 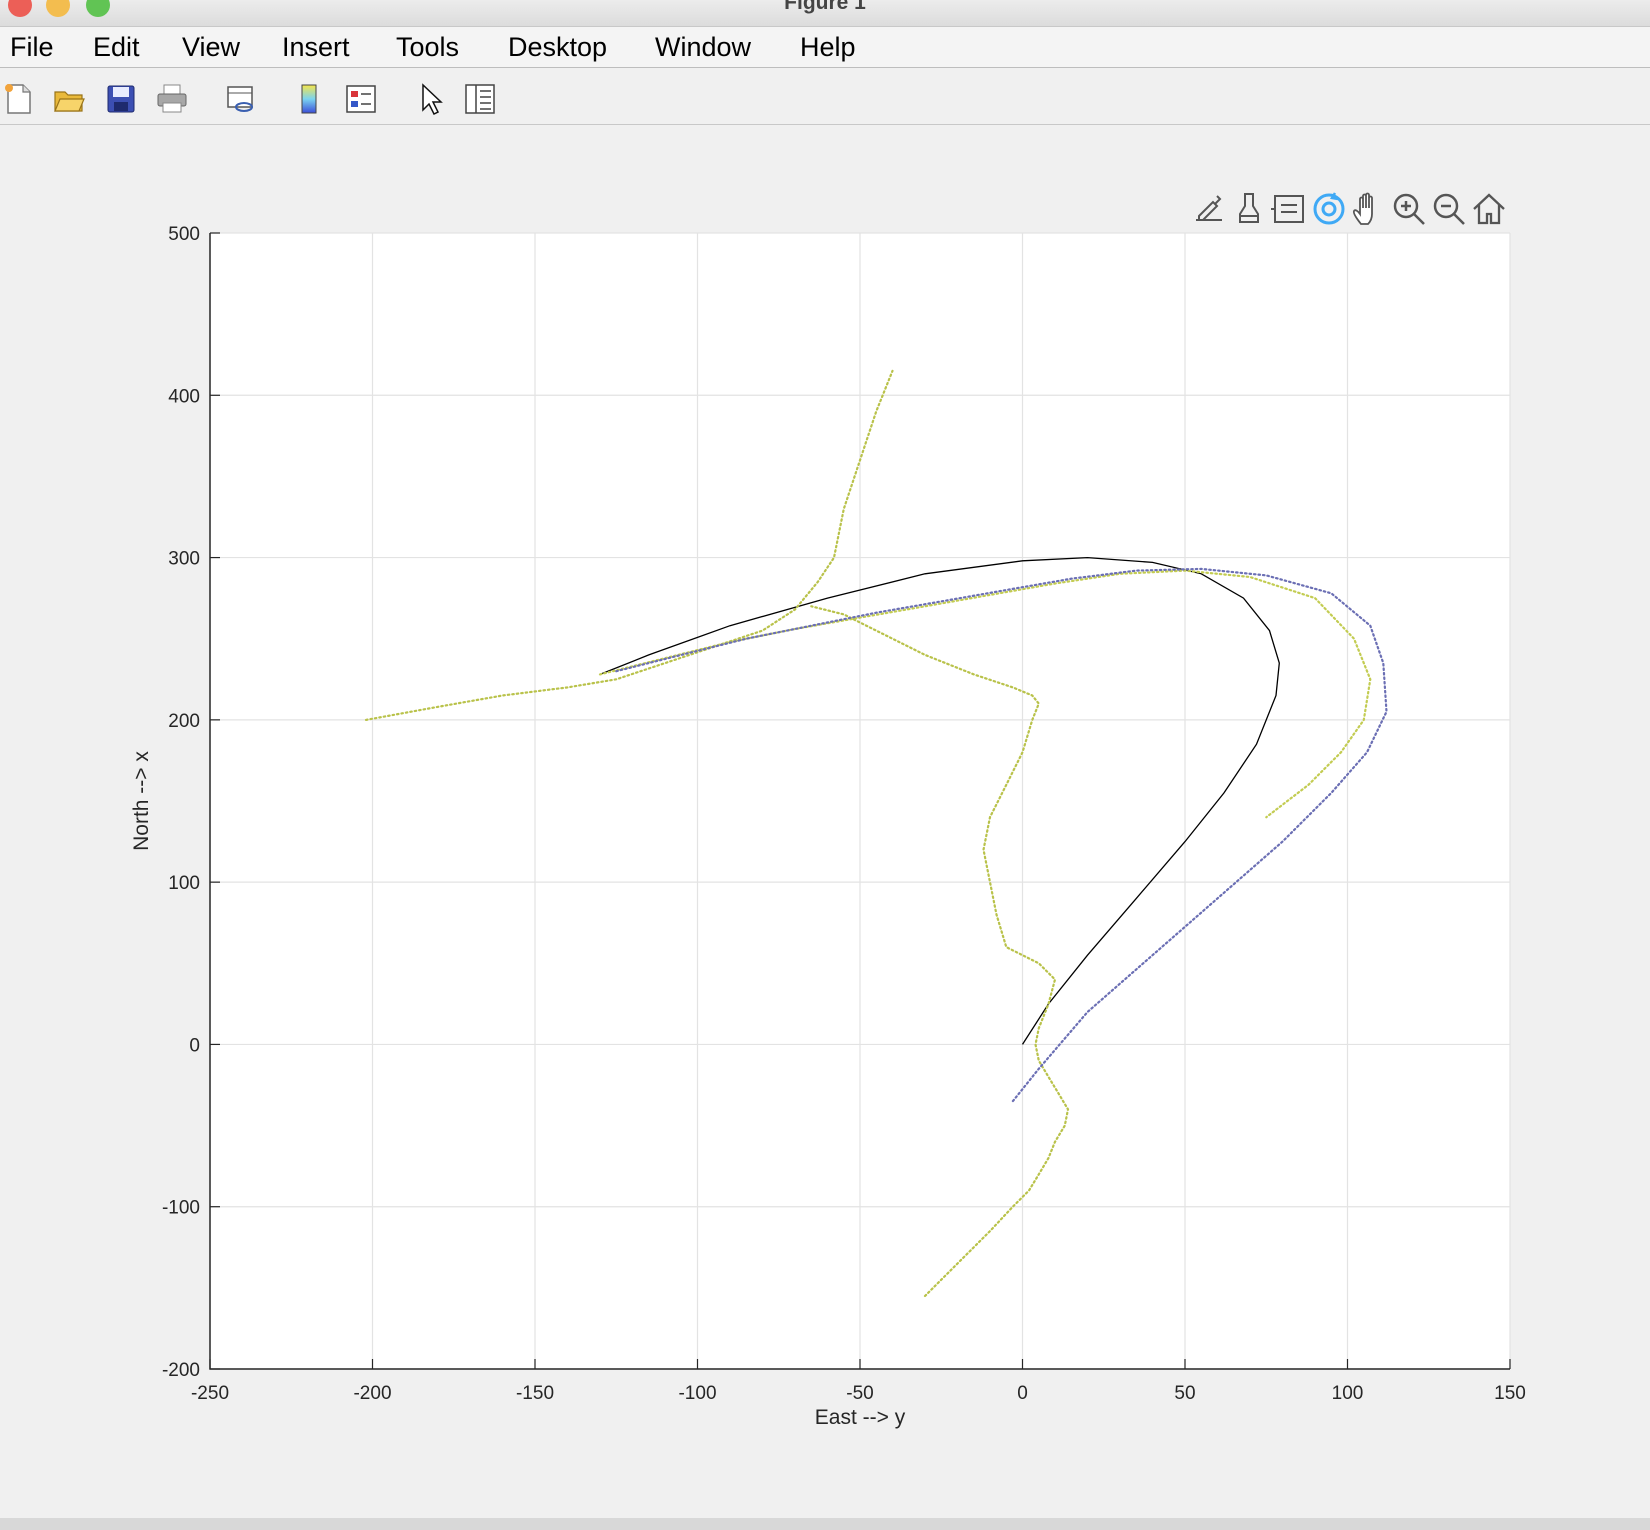 What do you see at coordinates (1348, 1393) in the screenshot?
I see `x-tick-label: 100` at bounding box center [1348, 1393].